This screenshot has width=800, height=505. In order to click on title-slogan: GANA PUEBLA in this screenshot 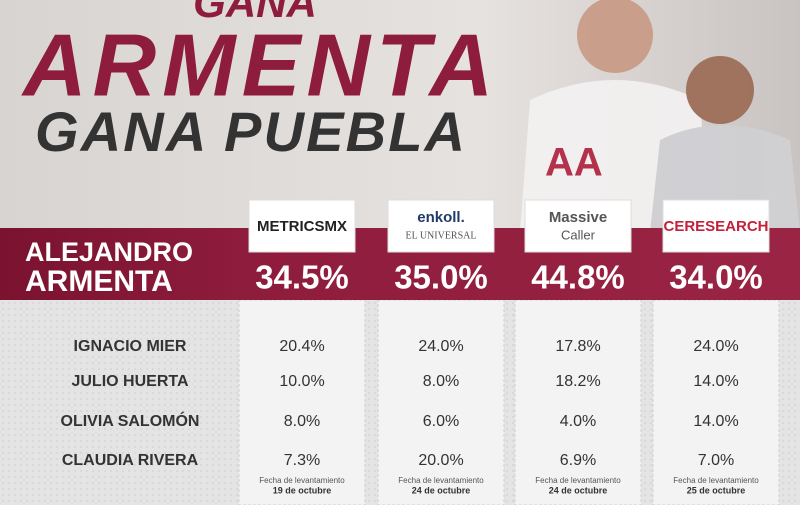, I will do `click(250, 131)`.